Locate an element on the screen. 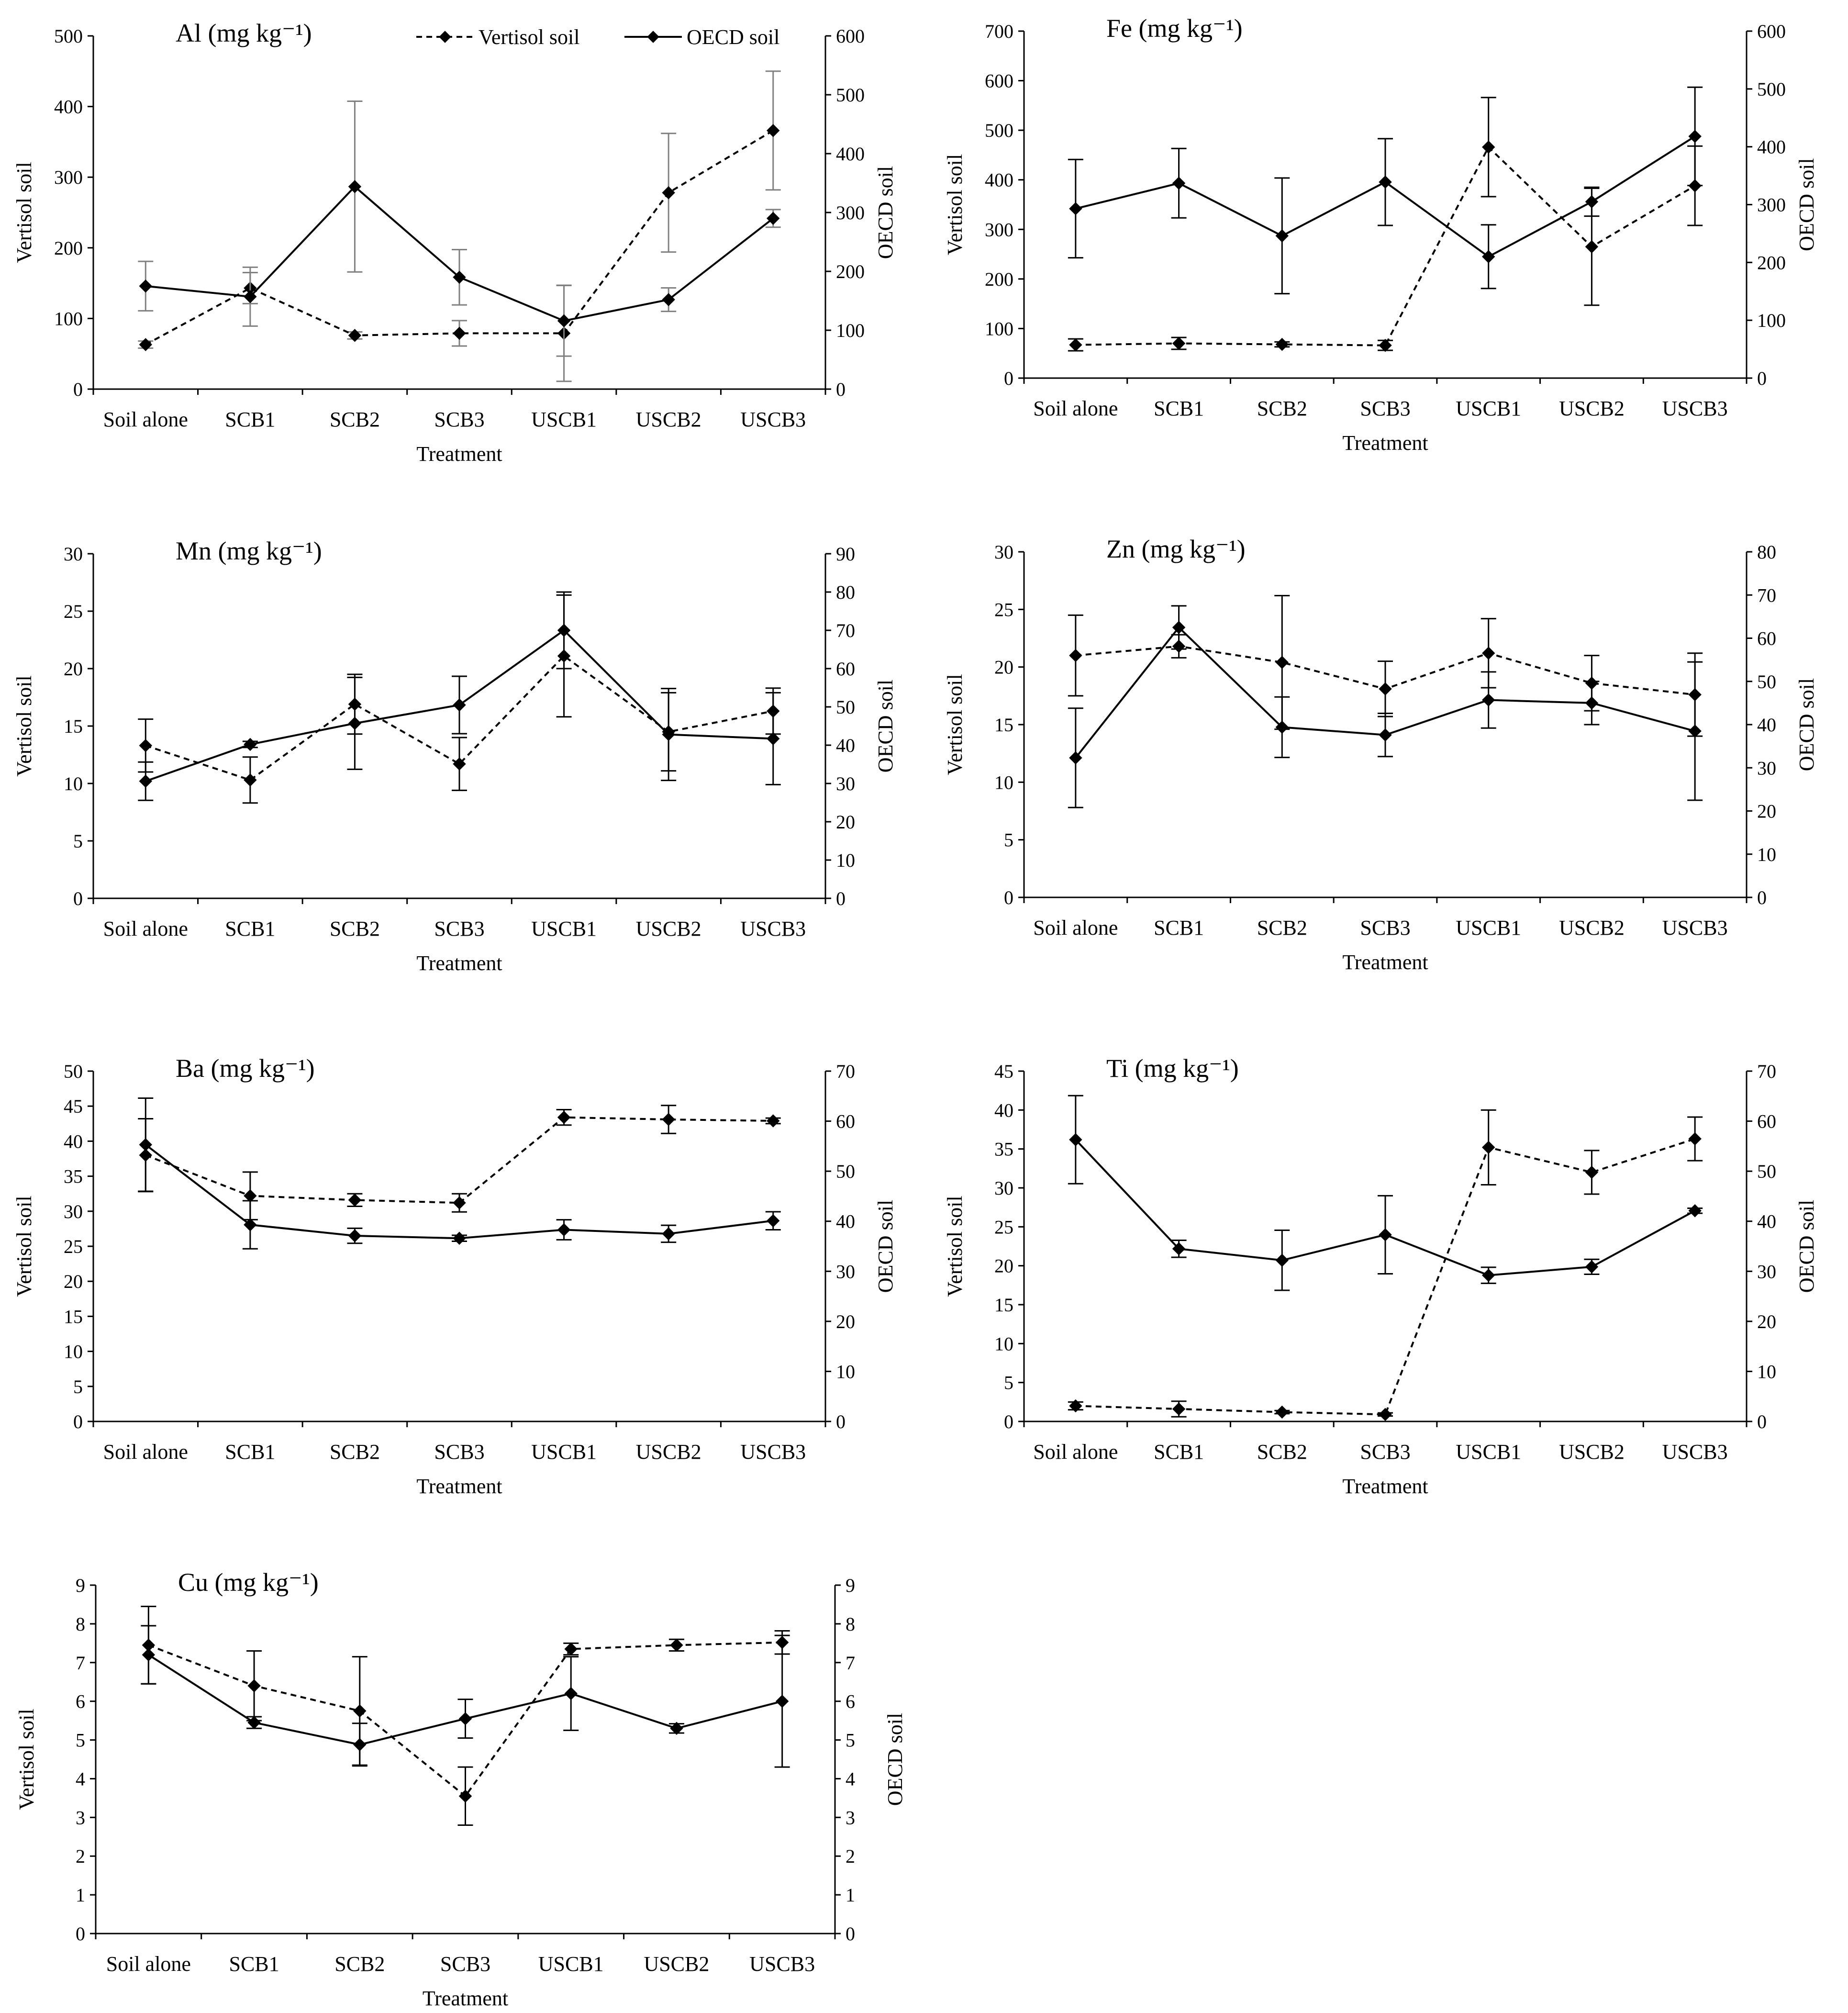 The width and height of the screenshot is (1848, 2013). legend: Vertisol soil OECD soil is located at coordinates (598, 37).